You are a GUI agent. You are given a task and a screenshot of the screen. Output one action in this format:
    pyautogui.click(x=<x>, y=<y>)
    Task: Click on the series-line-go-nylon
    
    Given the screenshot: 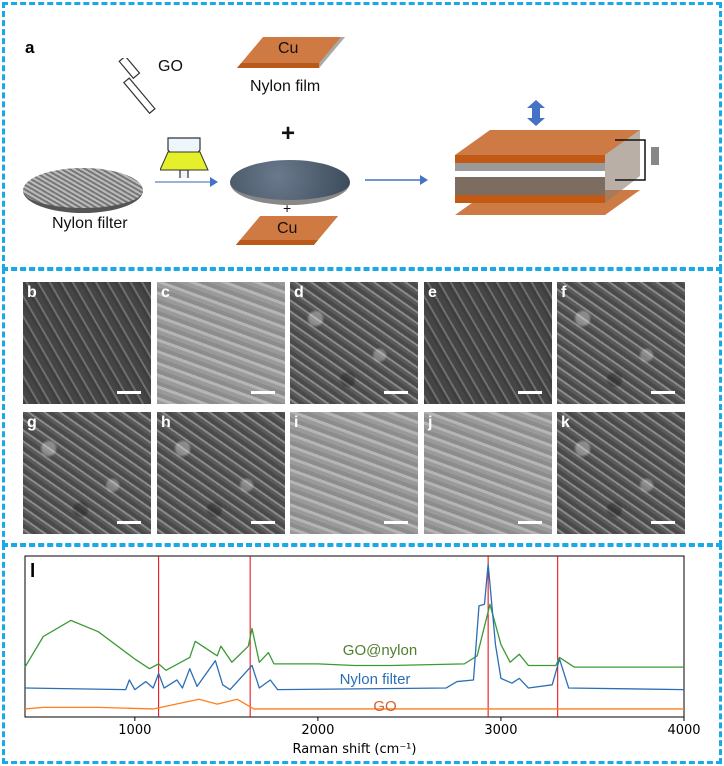 What is the action you would take?
    pyautogui.click(x=354, y=637)
    